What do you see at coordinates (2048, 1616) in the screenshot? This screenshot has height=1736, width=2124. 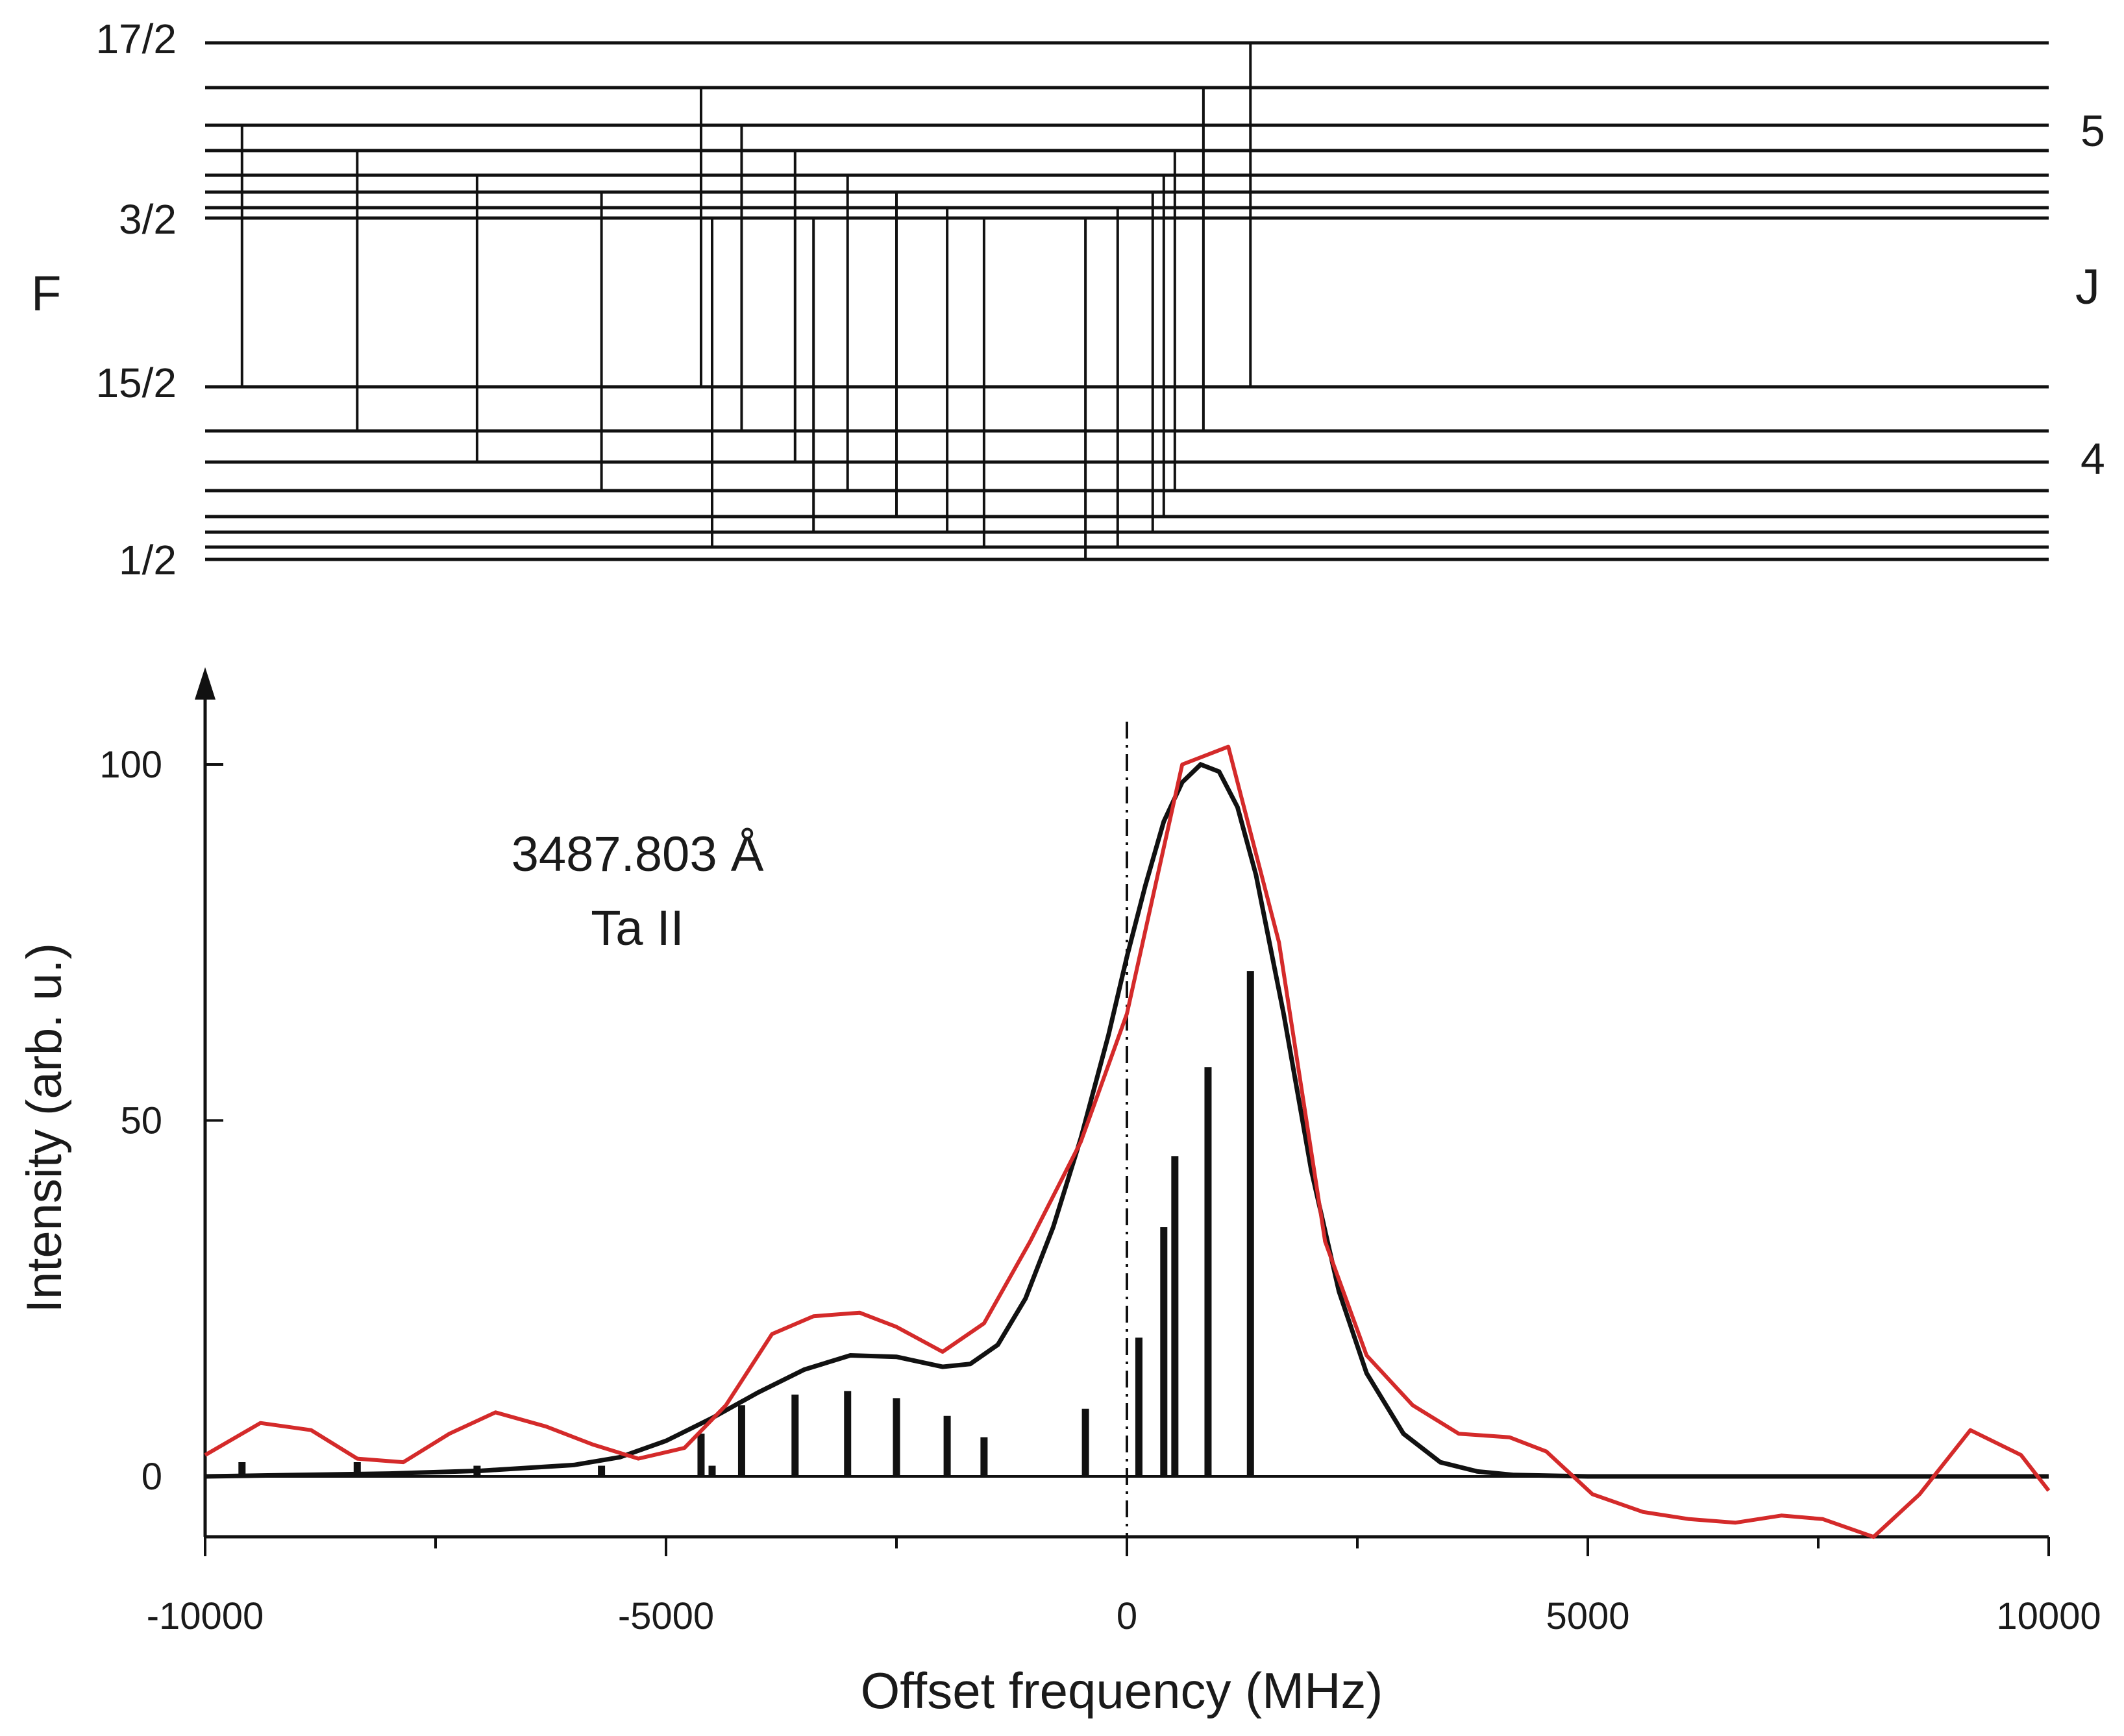 I see `x-tick-label: 10000` at bounding box center [2048, 1616].